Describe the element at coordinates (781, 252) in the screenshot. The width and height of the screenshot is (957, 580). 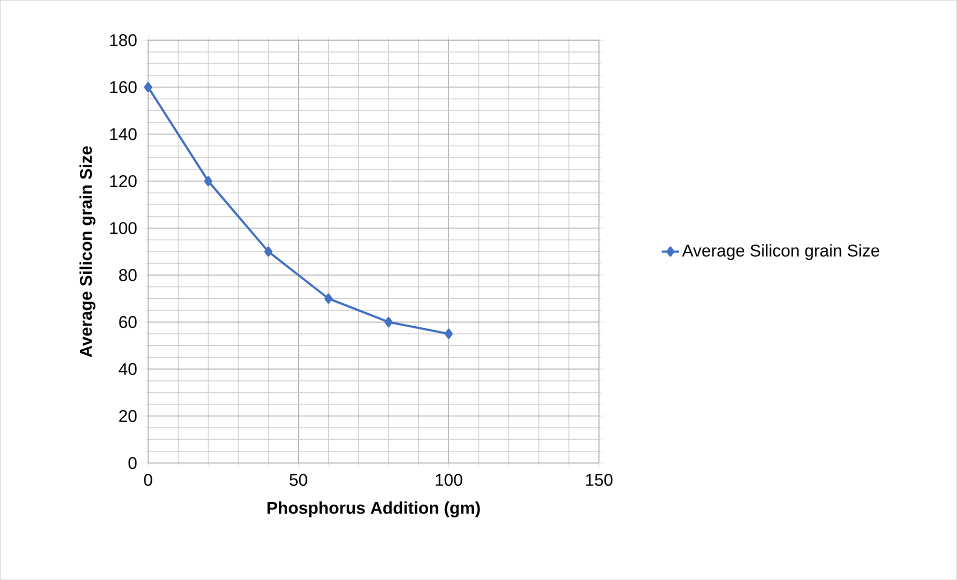
I see `legend-label: Average Silicon grain Size` at that location.